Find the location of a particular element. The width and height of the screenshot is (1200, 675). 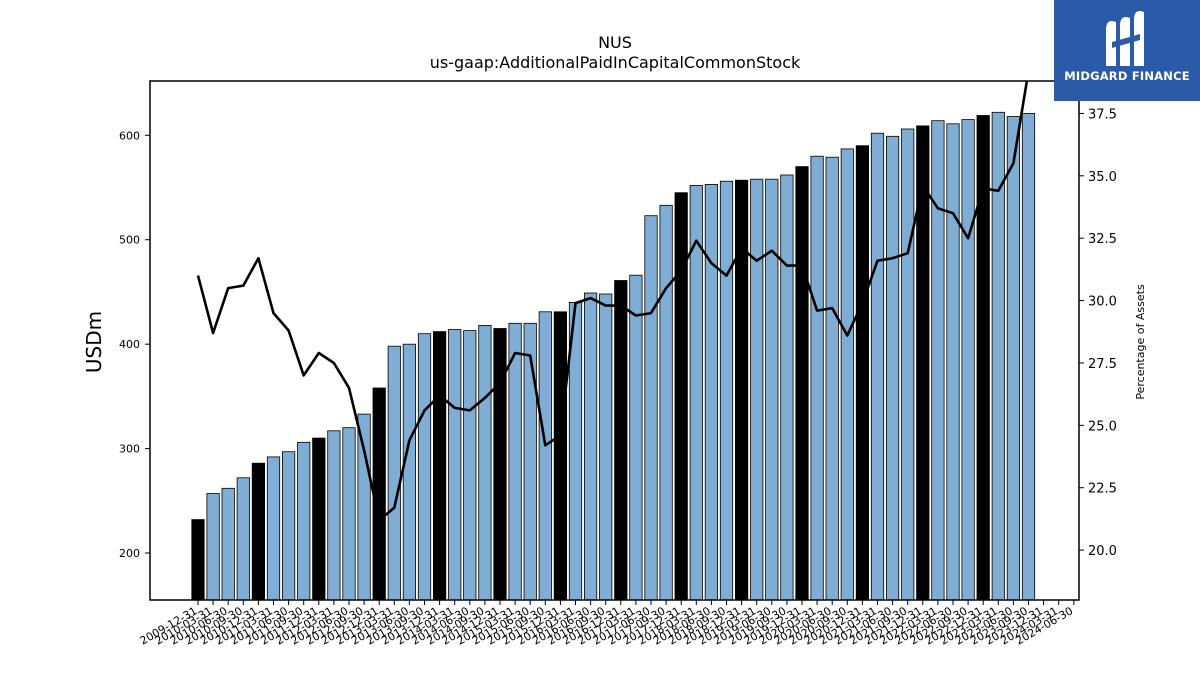

y-tick-label: 600 is located at coordinates (129, 135).